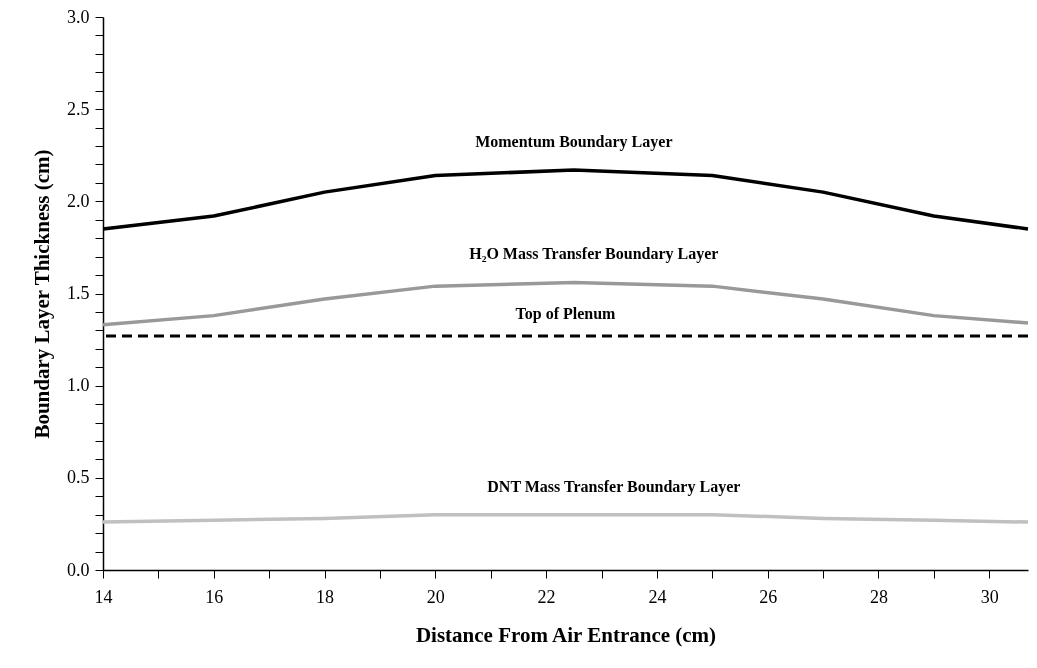 This screenshot has width=1037, height=668. Describe the element at coordinates (594, 254) in the screenshot. I see `series-label: H₂O Mass Transfer Boundary Layer` at that location.